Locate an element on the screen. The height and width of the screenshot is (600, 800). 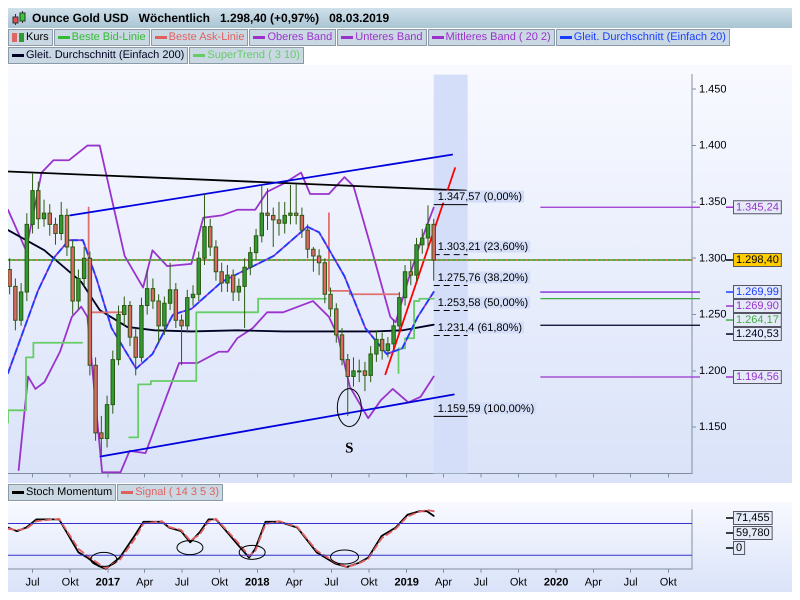
legend-label: 1.264,17 is located at coordinates (757, 320).